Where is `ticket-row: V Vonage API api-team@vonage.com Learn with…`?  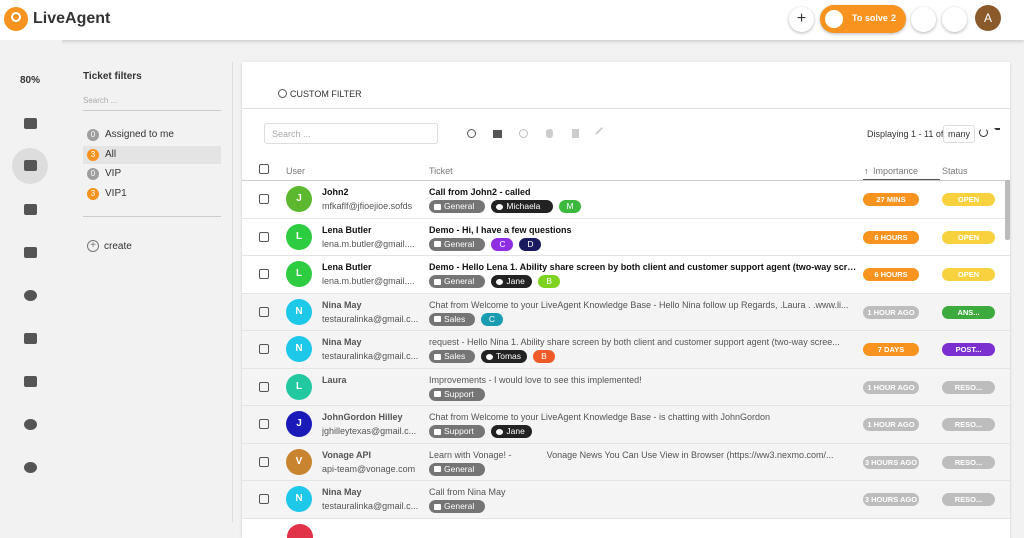 ticket-row: V Vonage API api-team@vonage.com Learn with… is located at coordinates (626, 462).